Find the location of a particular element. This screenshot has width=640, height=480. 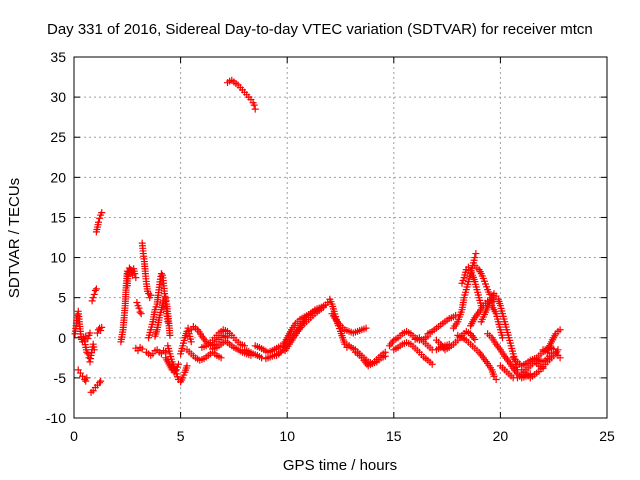

x-tick-labels: 0 5 10 15 20 25 is located at coordinates (342, 436).